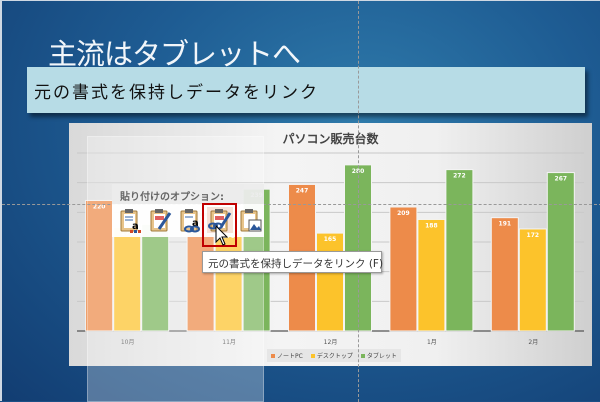 Image resolution: width=600 pixels, height=402 pixels. Describe the element at coordinates (561, 179) in the screenshot. I see `data-label: 267` at that location.